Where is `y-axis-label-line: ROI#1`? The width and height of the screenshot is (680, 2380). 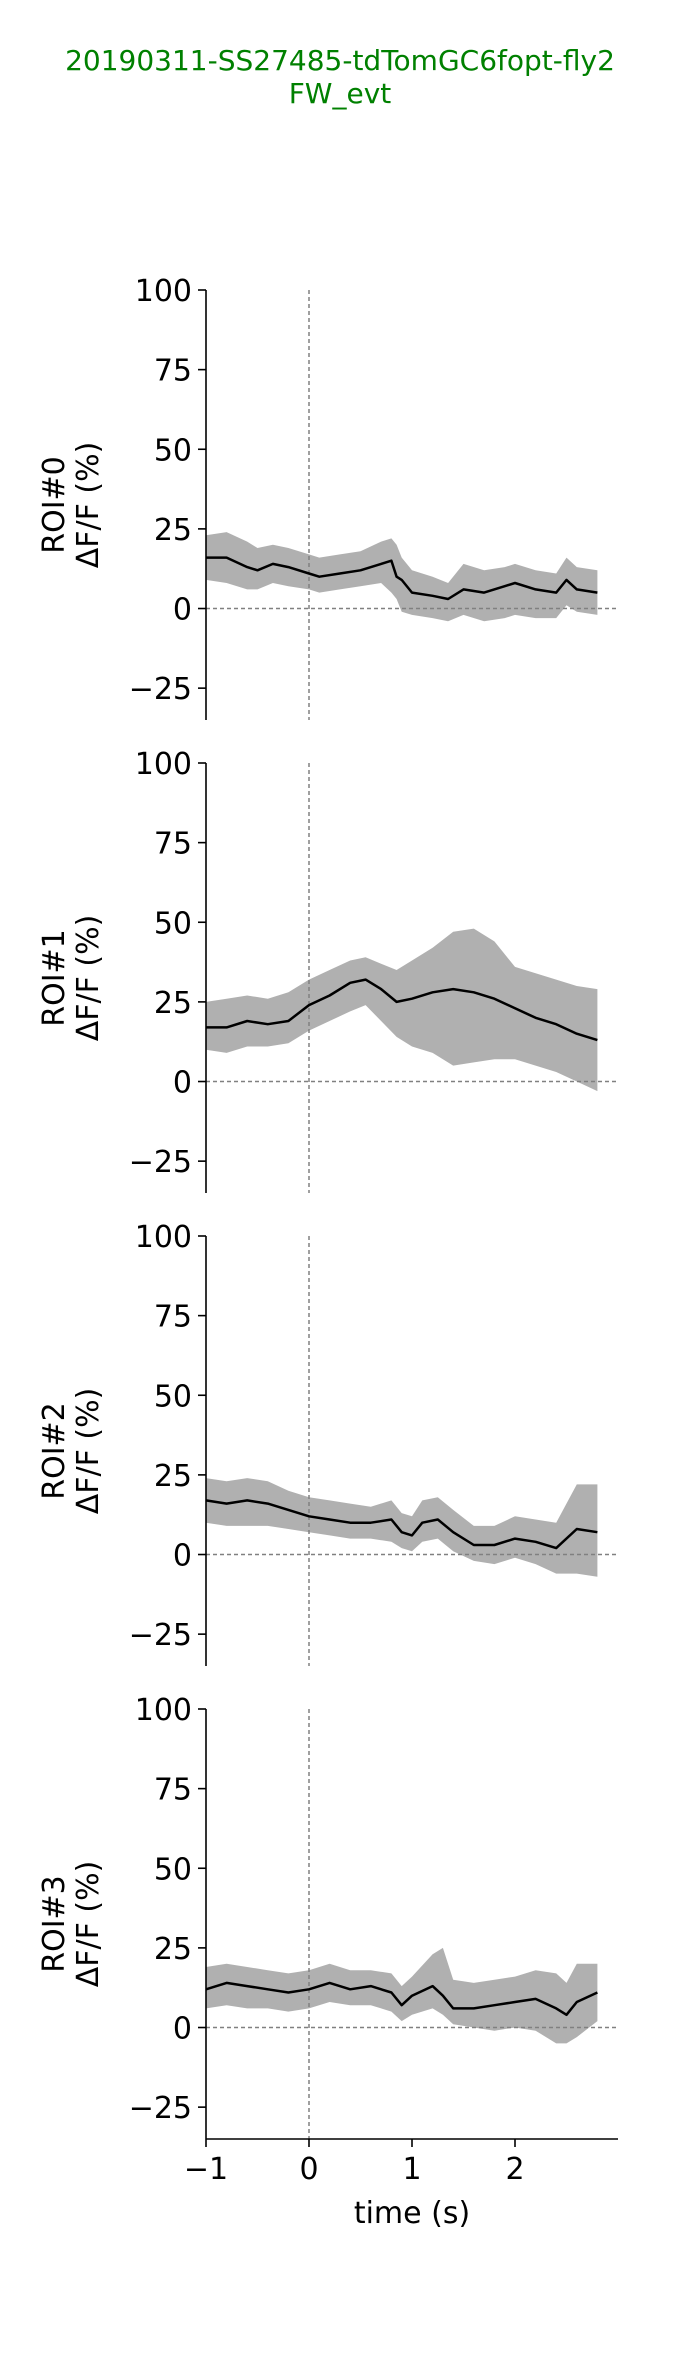
y-axis-label-line: ROI#1 is located at coordinates (54, 978).